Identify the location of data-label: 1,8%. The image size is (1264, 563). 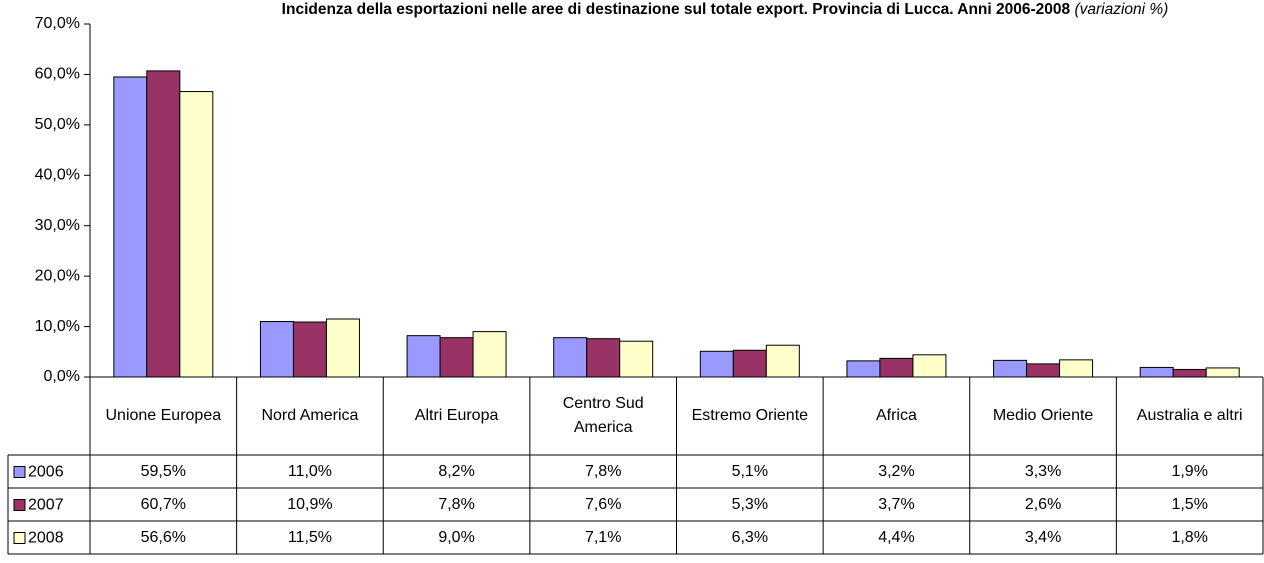
(1189, 537).